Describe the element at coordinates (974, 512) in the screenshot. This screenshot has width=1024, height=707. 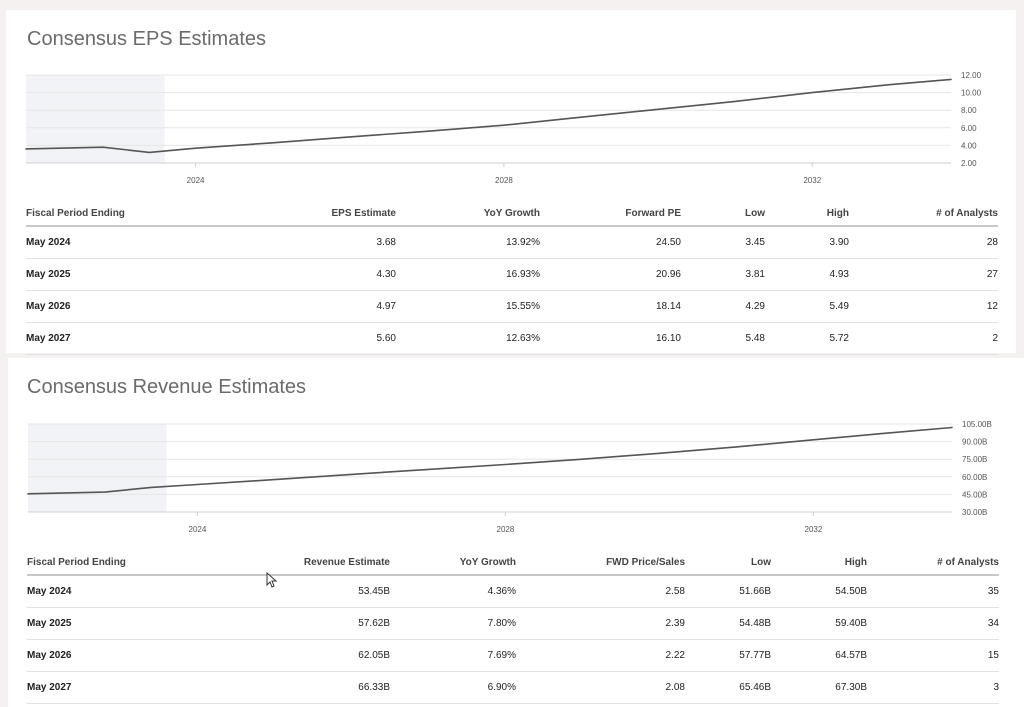
I see `revenue-y-tick-label: 30.00B` at that location.